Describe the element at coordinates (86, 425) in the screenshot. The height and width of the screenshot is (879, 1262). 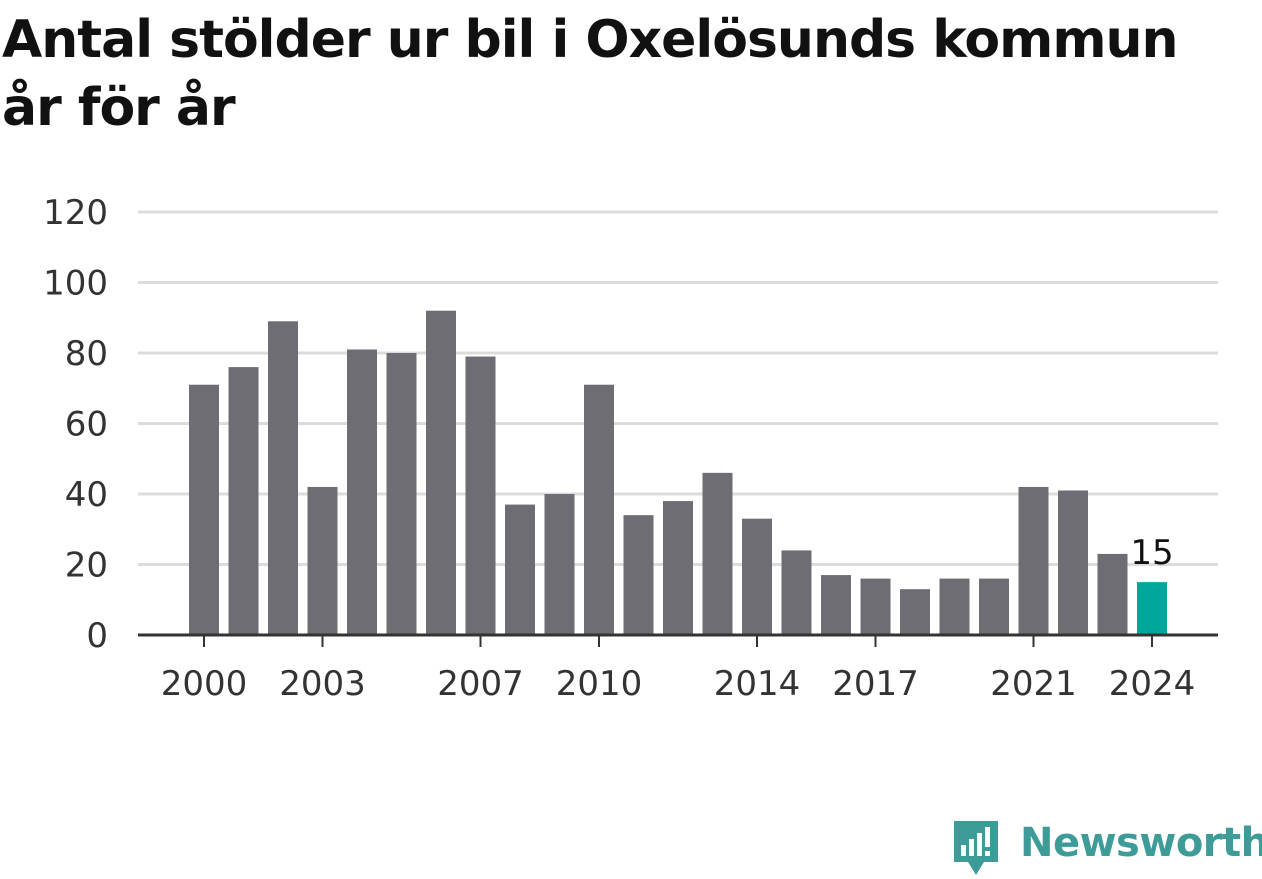
I see `y-tick-label: 60` at that location.